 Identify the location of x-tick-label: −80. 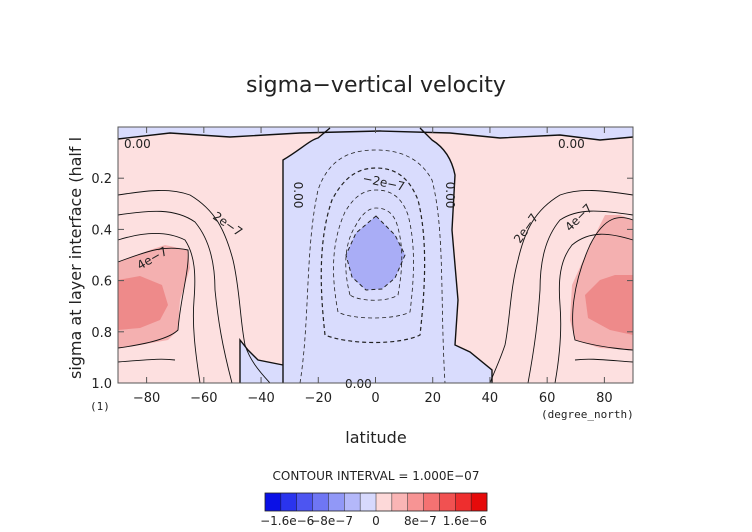
(146, 398).